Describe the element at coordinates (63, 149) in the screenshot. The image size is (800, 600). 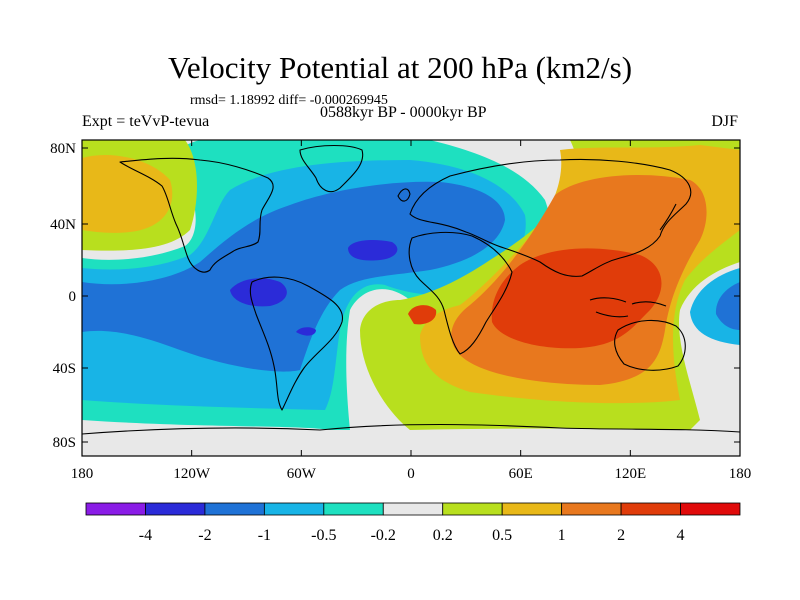
I see `y-tick-label: 80N` at that location.